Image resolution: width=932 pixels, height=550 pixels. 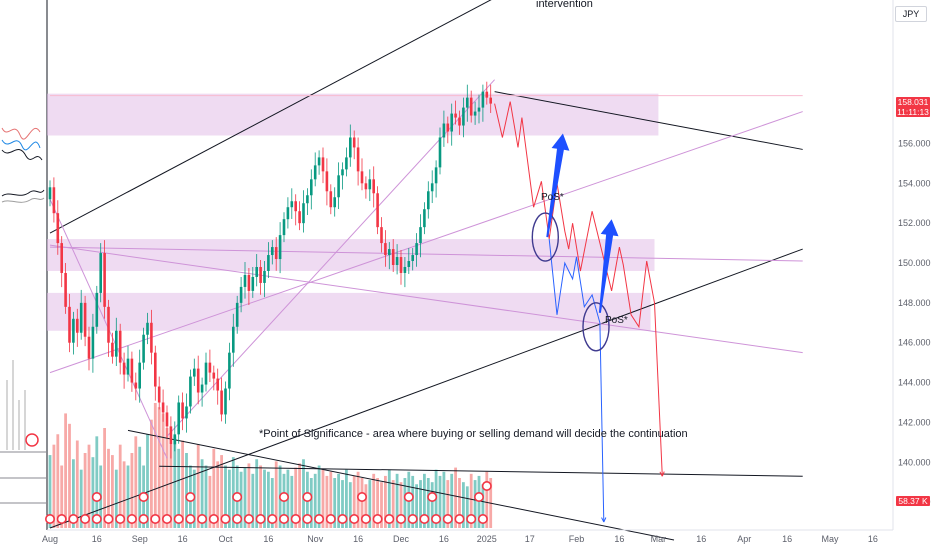 What do you see at coordinates (914, 422) in the screenshot?
I see `price-tick-label: 142.000` at bounding box center [914, 422].